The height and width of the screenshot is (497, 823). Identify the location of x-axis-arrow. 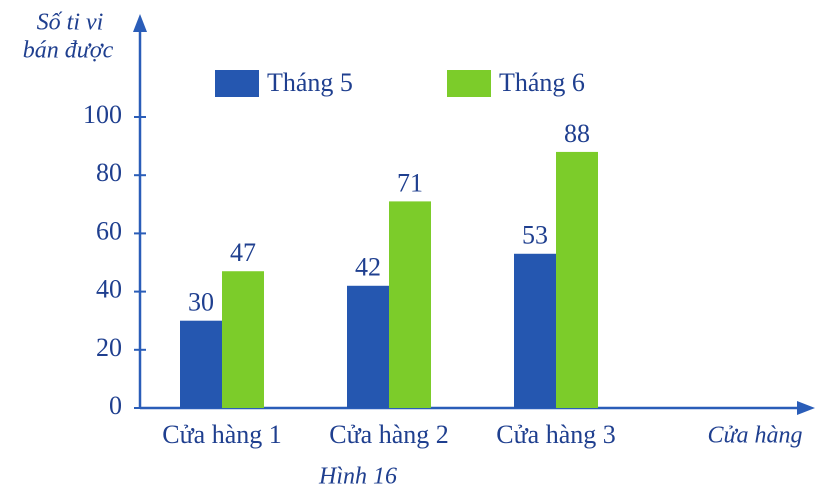
(806, 408).